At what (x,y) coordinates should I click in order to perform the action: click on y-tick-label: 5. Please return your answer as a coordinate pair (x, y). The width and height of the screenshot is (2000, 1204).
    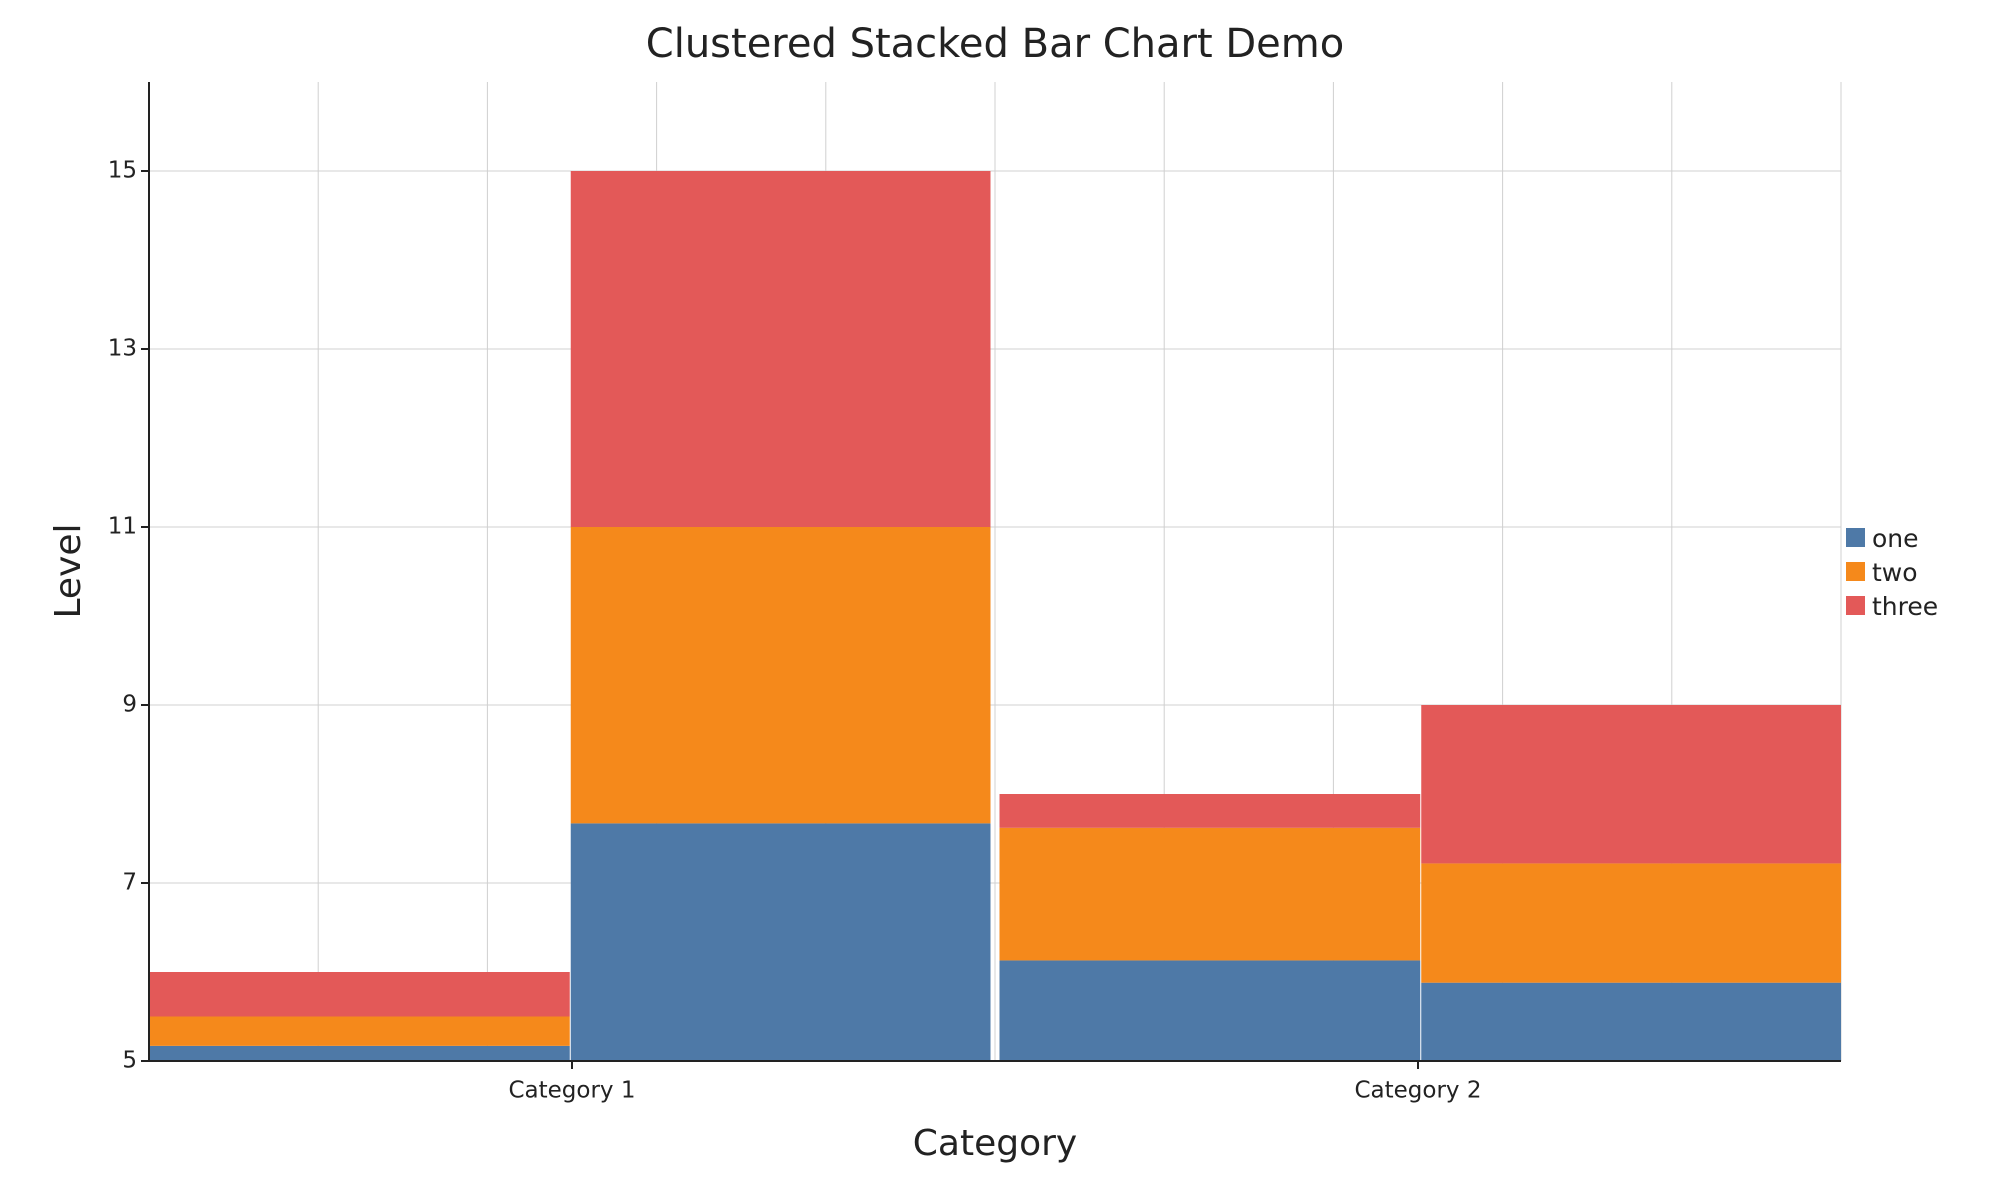
    Looking at the image, I should click on (129, 1061).